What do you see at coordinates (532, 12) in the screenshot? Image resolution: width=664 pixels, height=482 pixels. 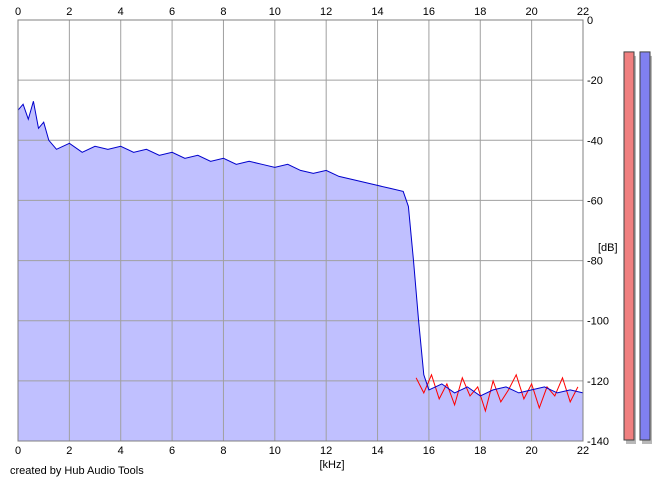 I see `top-tick-label-10: 20` at bounding box center [532, 12].